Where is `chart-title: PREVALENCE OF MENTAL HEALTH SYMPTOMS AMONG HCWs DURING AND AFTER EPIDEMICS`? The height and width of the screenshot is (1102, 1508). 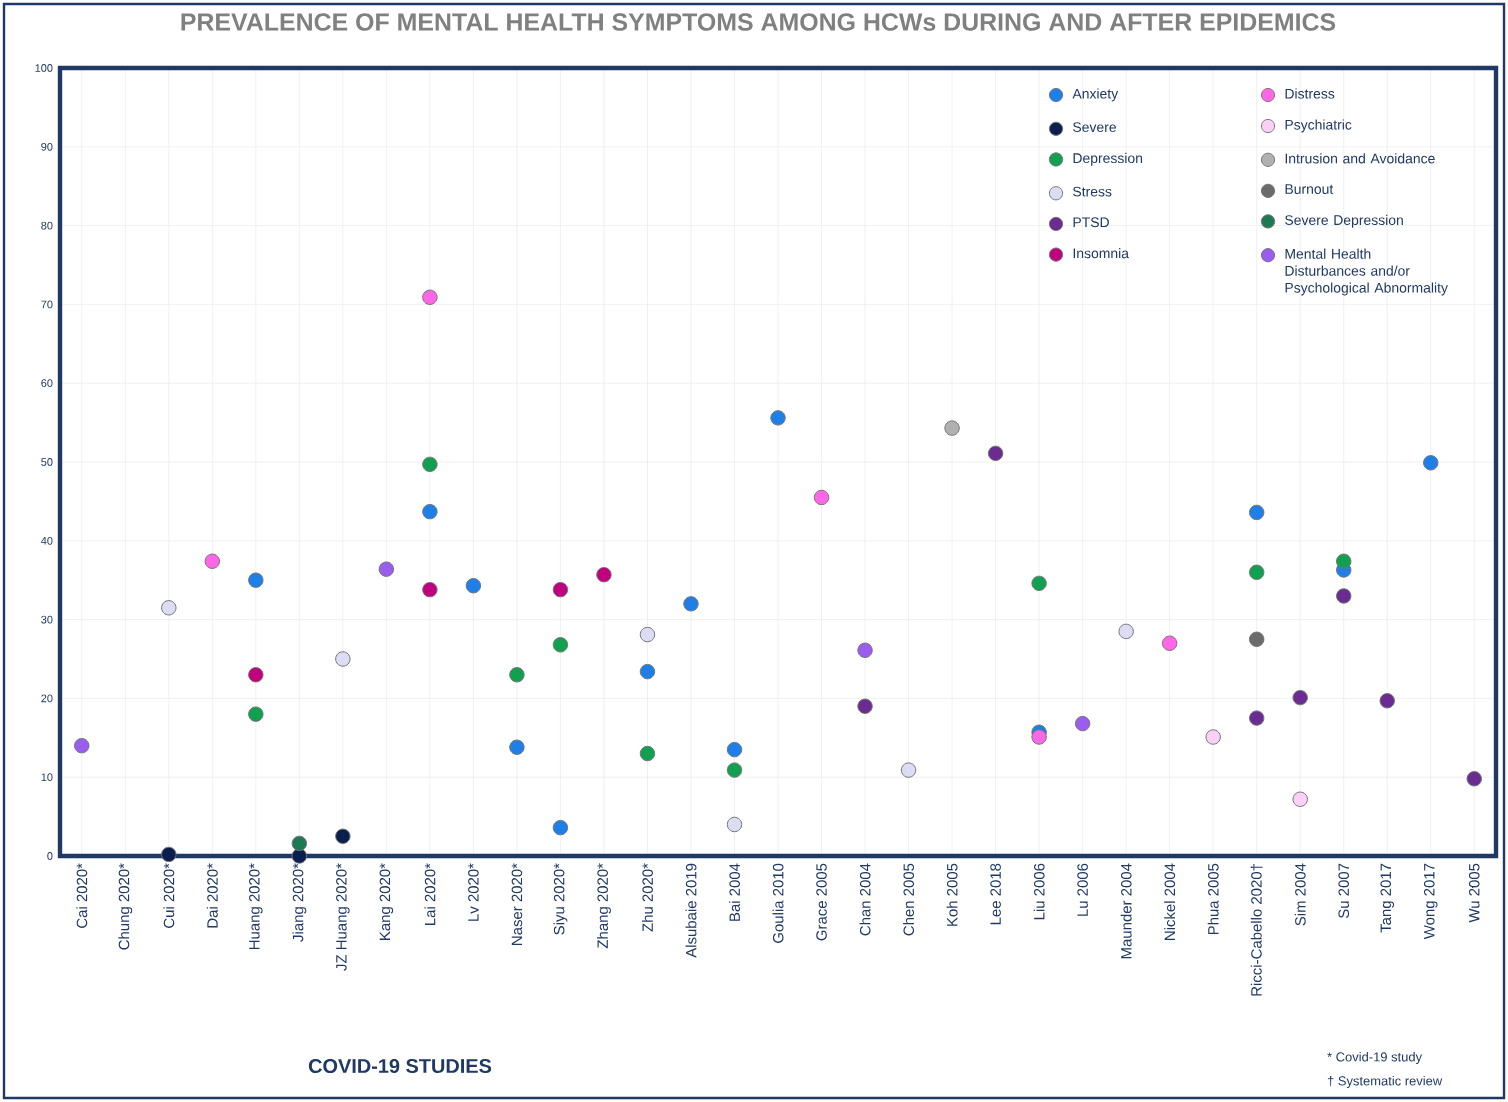
chart-title: PREVALENCE OF MENTAL HEALTH SYMPTOMS AMONG HCWs DURING AND AFTER EPIDEMICS is located at coordinates (758, 22).